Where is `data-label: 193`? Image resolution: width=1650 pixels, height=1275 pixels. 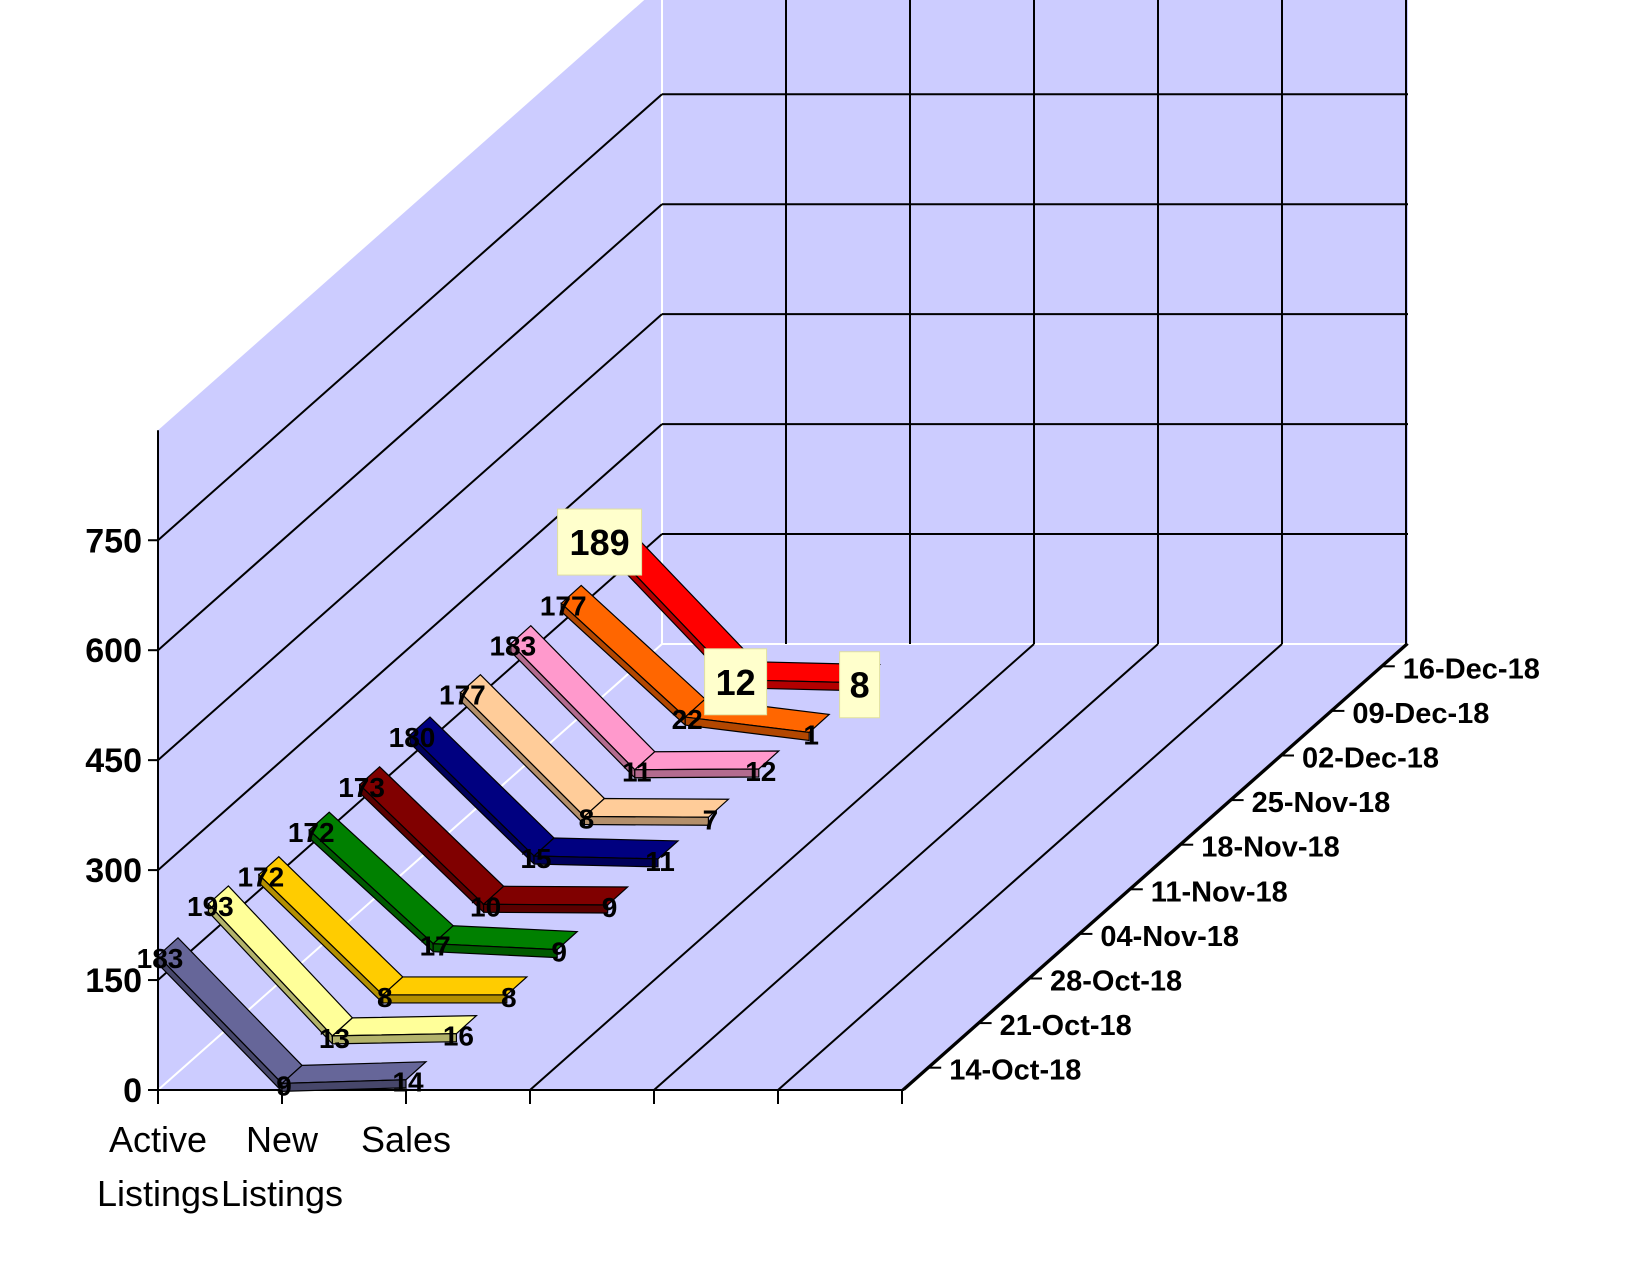
data-label: 193 is located at coordinates (210, 906).